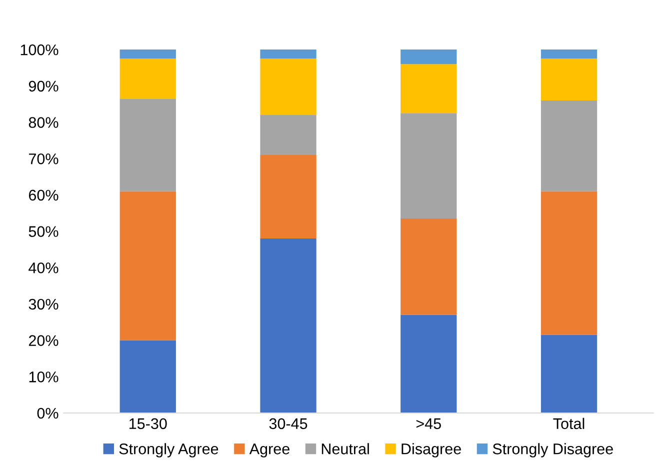  Describe the element at coordinates (552, 450) in the screenshot. I see `legend-label: Strongly Disagree` at that location.